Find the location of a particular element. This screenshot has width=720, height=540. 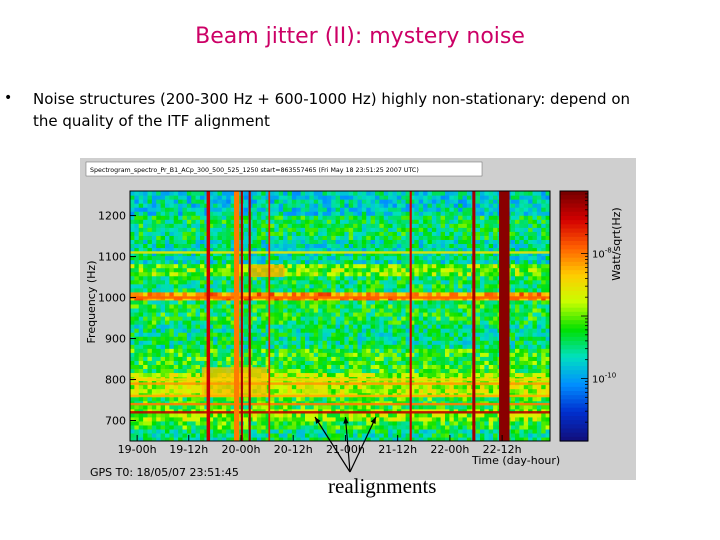

y-ticks: 700 800 900 1000 1100 1200 is located at coordinates (117, 319).